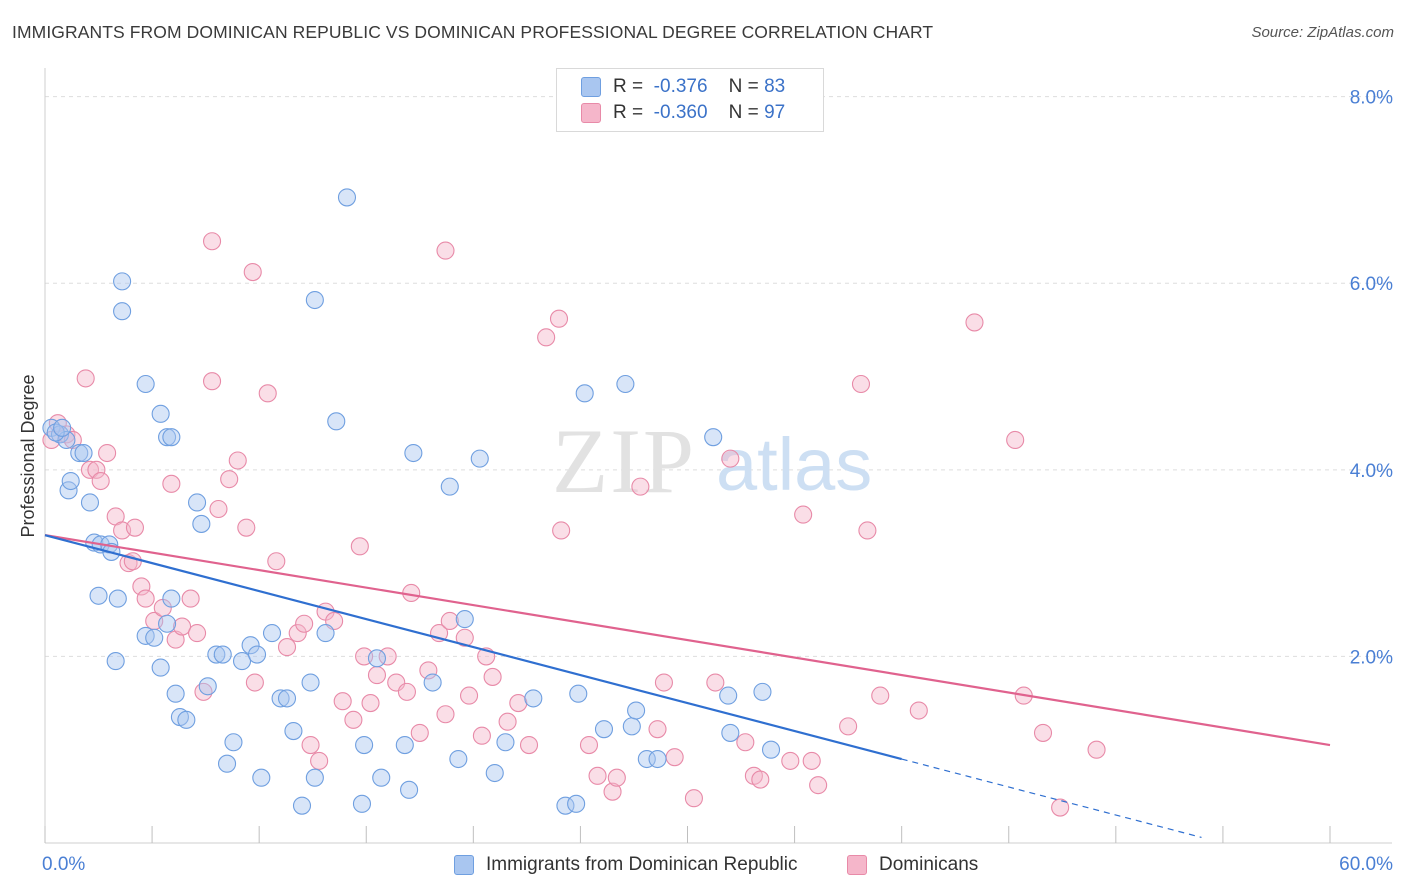 The width and height of the screenshot is (1406, 892). Describe the element at coordinates (687, 834) in the screenshot. I see `x-axis-ticks` at that location.